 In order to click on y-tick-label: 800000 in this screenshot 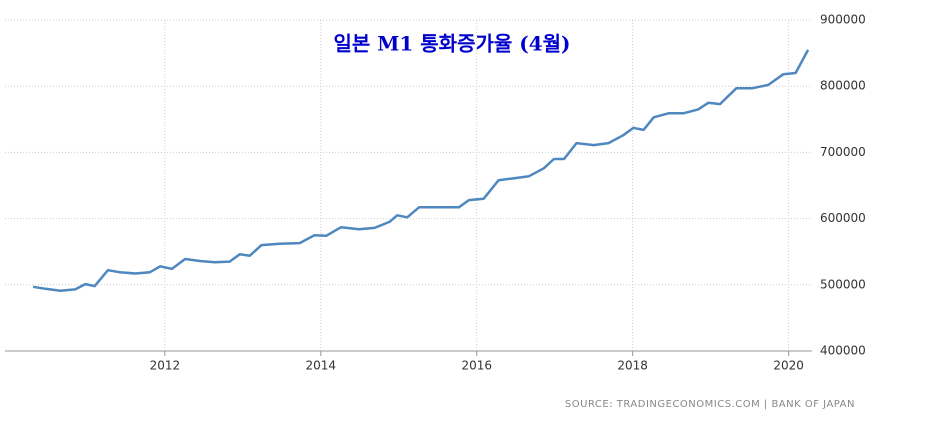, I will do `click(843, 86)`.